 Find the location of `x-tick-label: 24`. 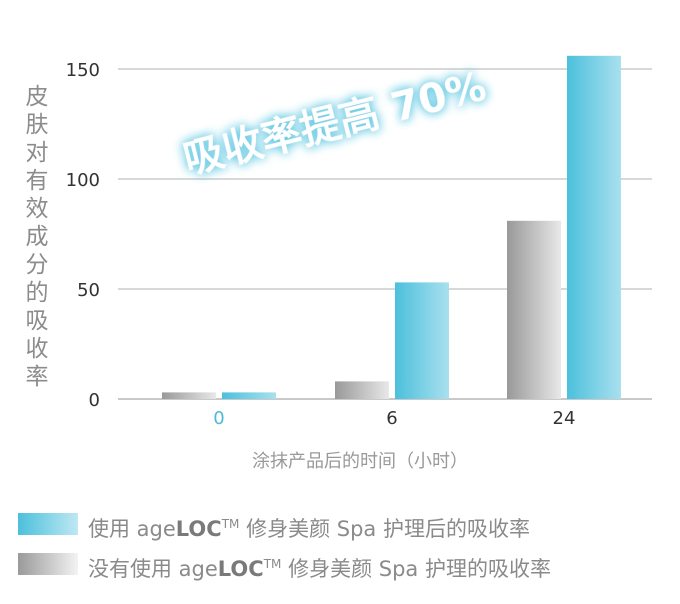

x-tick-label: 24 is located at coordinates (564, 418).